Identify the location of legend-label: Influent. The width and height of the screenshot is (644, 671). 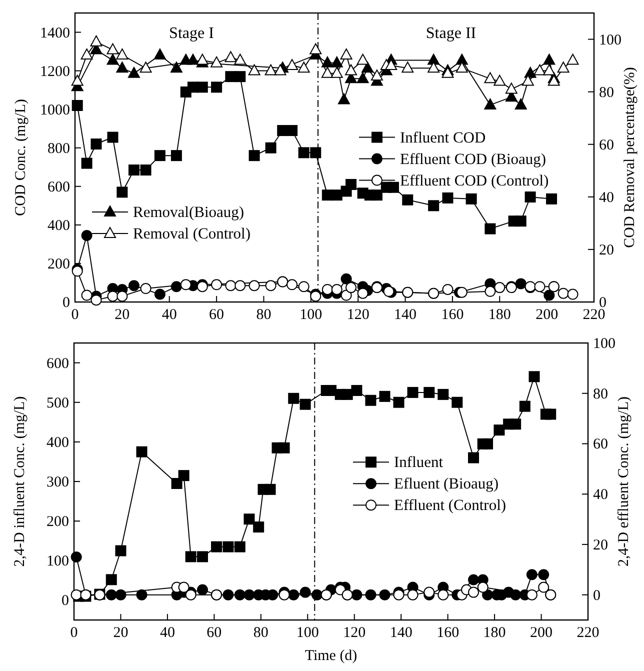
(419, 463).